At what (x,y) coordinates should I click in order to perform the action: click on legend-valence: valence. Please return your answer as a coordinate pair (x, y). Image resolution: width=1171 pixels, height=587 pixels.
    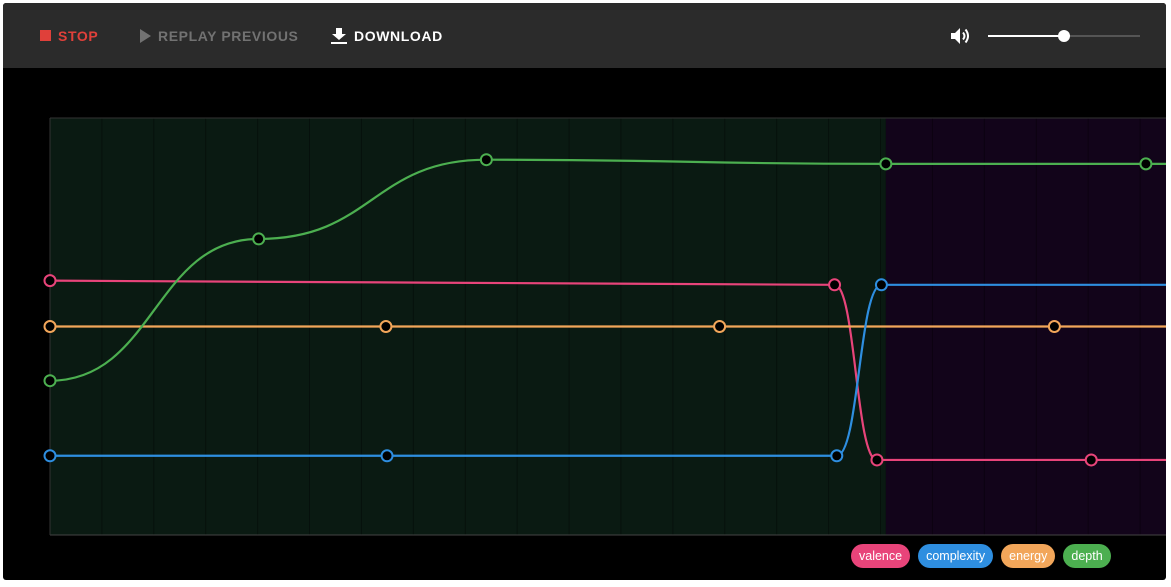
    Looking at the image, I should click on (881, 556).